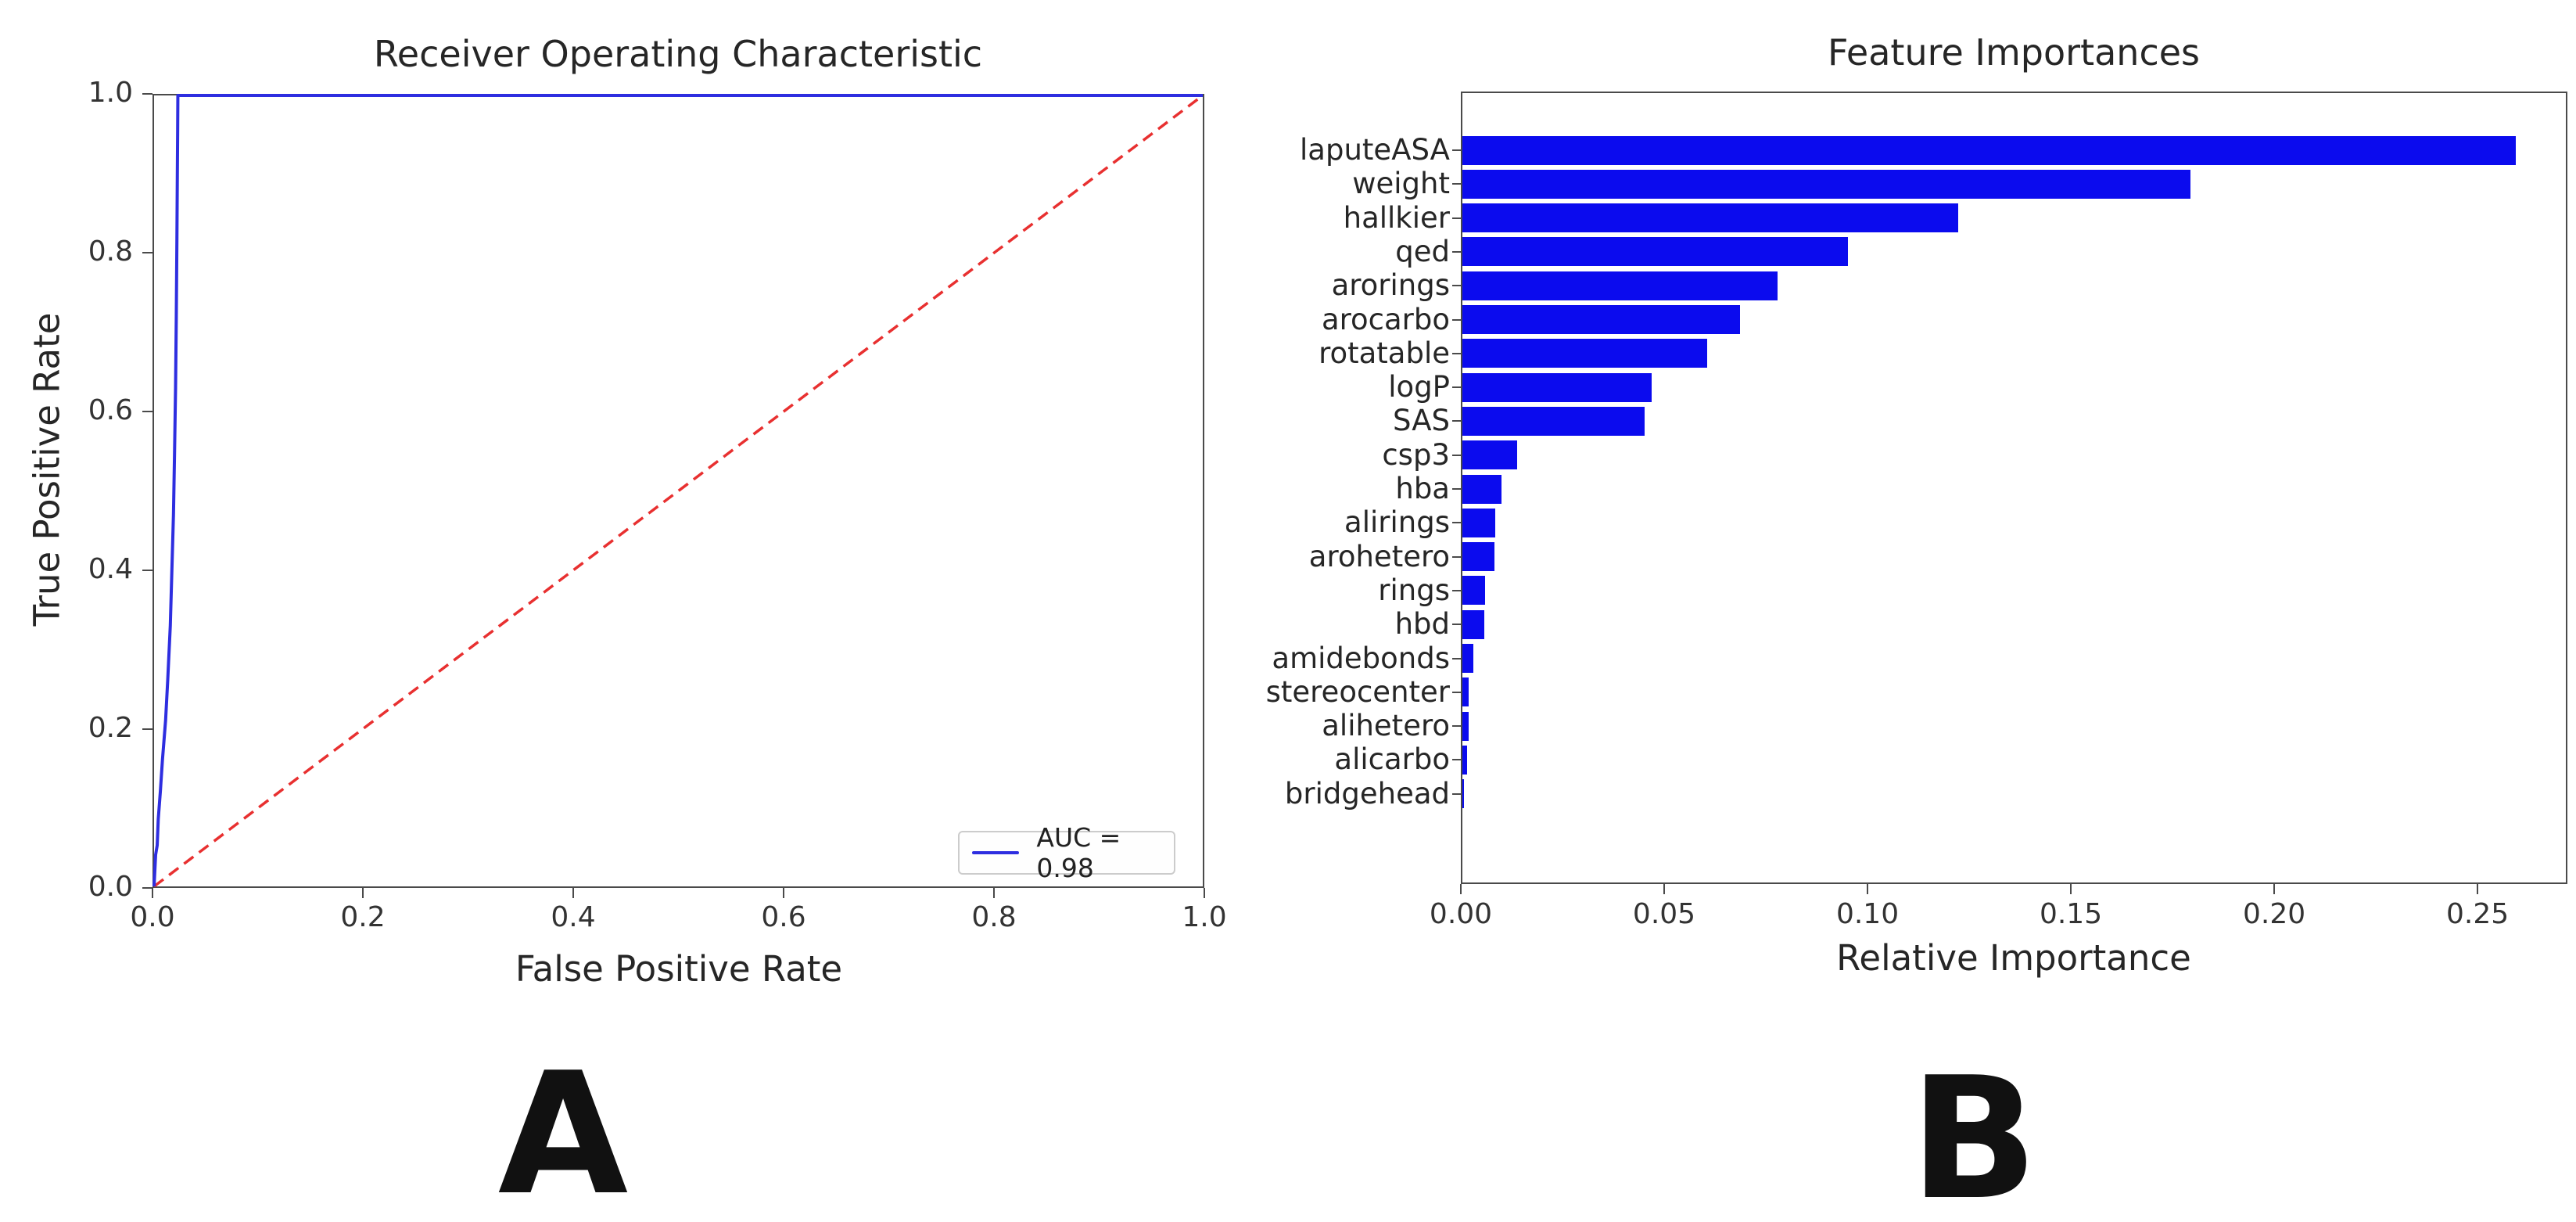 This screenshot has height=1222, width=2576. I want to click on feature-label: weight, so click(1401, 184).